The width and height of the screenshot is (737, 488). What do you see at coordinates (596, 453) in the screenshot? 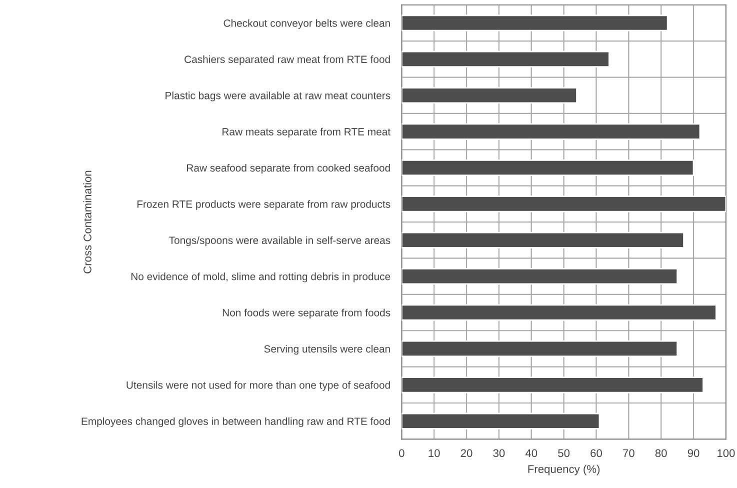
I see `x-tick-label: 60` at bounding box center [596, 453].